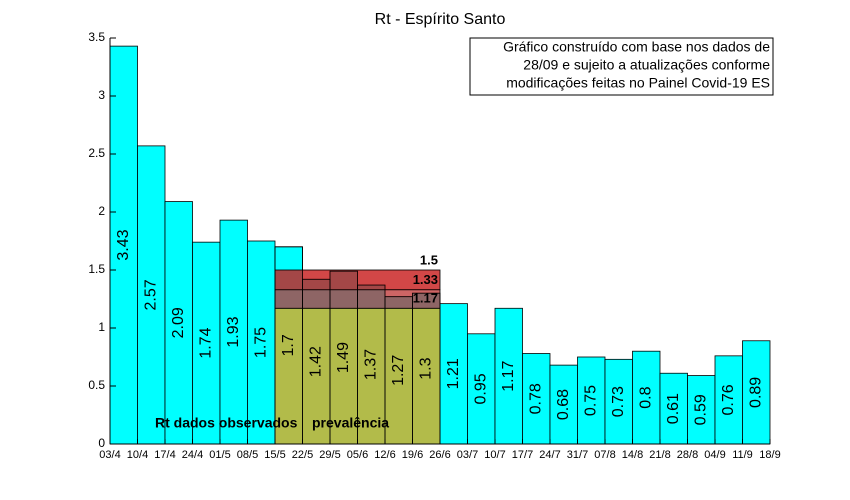 The image size is (850, 500). What do you see at coordinates (425, 298) in the screenshot?
I see `level-label: 1.17` at bounding box center [425, 298].